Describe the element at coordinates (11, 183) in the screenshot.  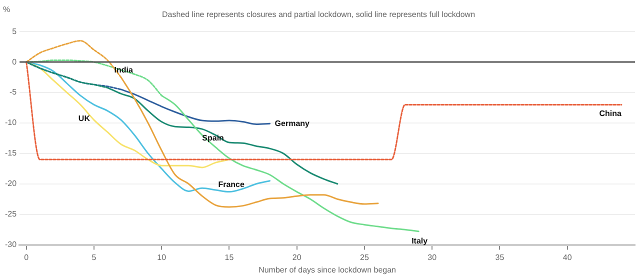
I see `y-tick-label: -20` at that location.